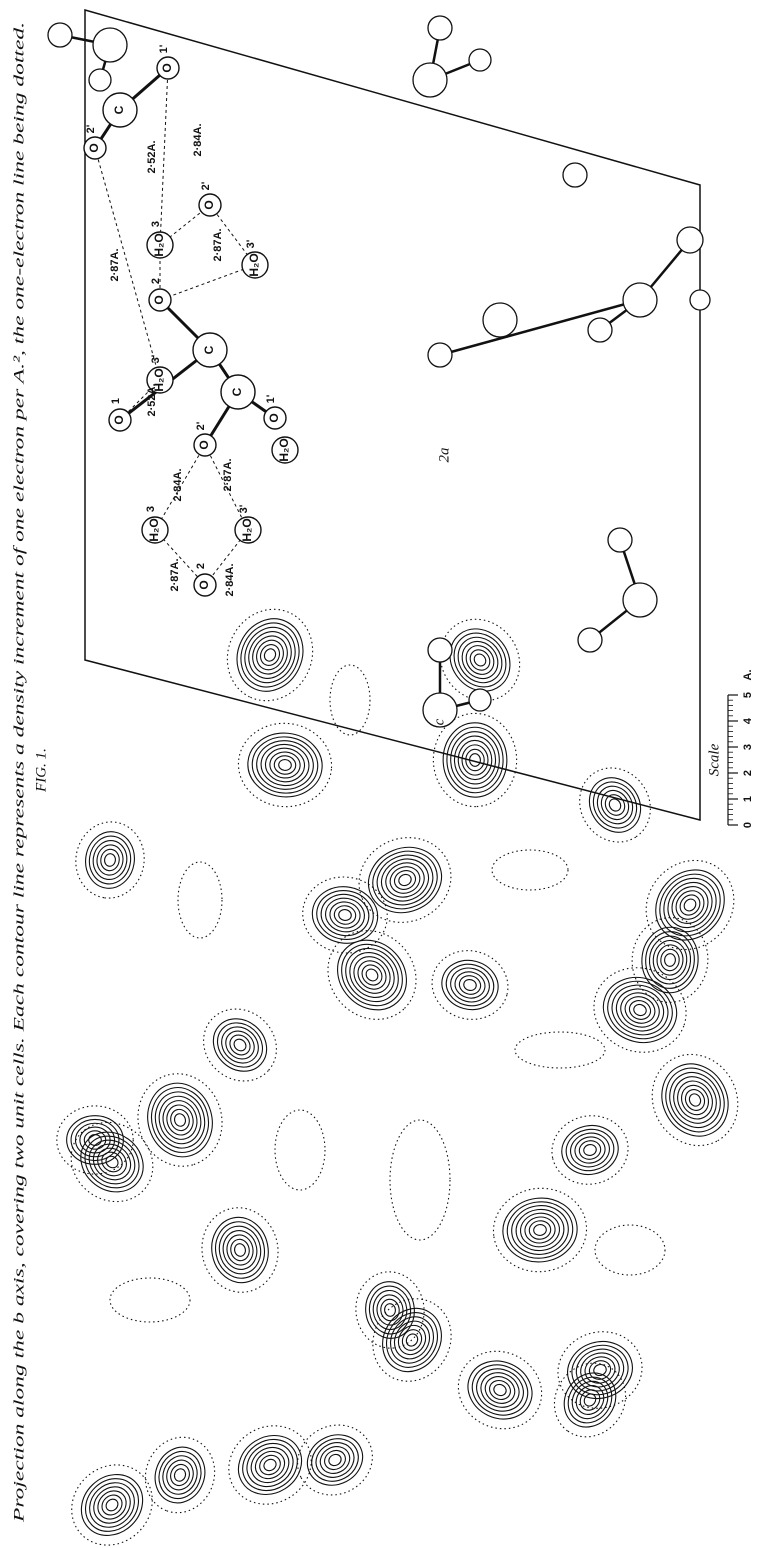  I want to click on atom-symbol: C, so click(209, 349).